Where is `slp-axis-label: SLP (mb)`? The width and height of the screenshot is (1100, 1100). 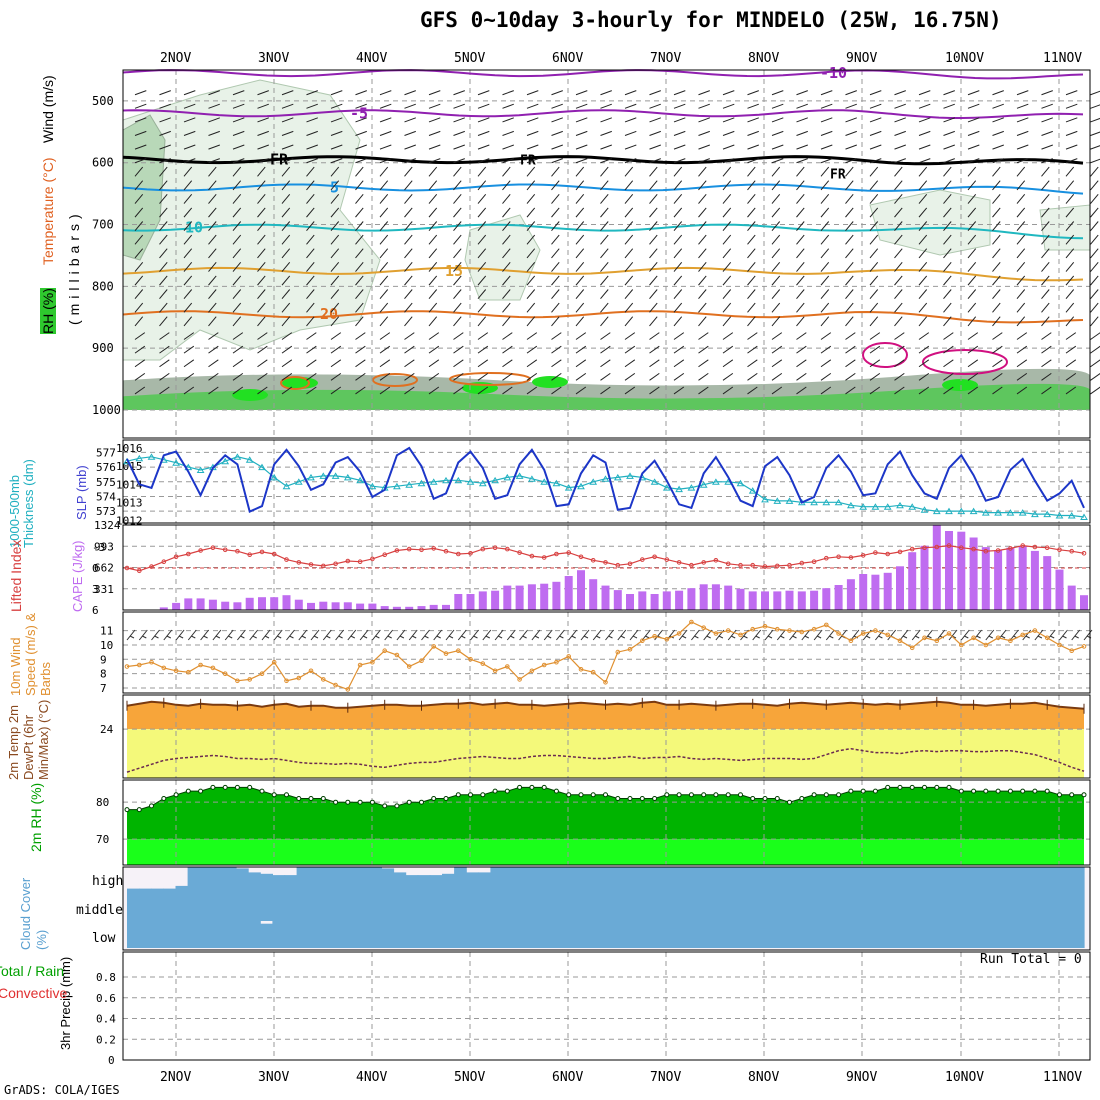 slp-axis-label: SLP (mb) is located at coordinates (81, 492).